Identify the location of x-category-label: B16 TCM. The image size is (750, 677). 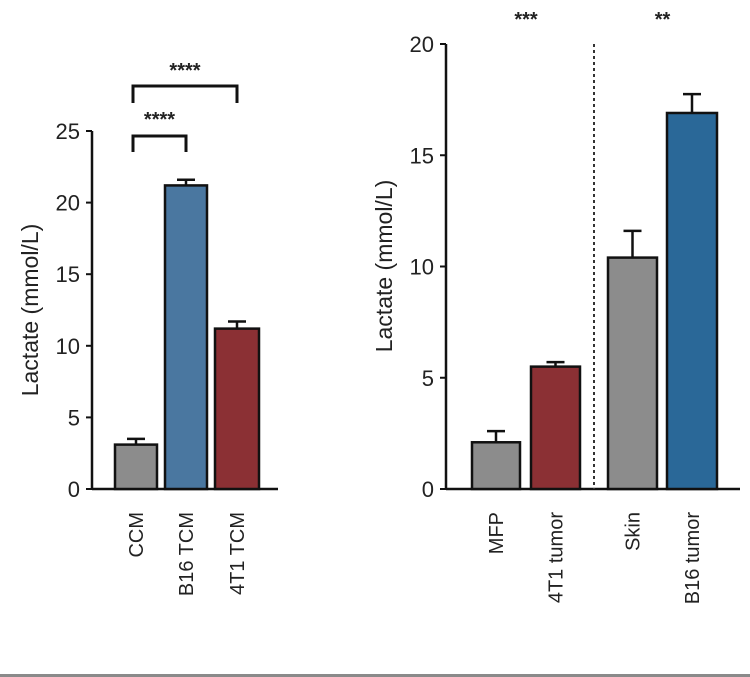
(187, 554).